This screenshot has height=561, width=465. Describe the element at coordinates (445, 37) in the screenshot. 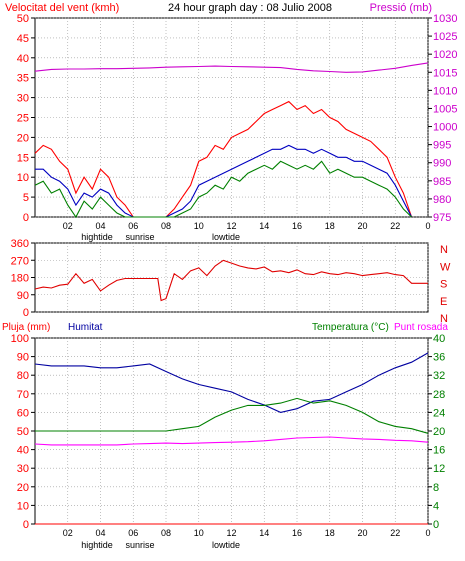

I see `right-tick-label: 1025` at that location.